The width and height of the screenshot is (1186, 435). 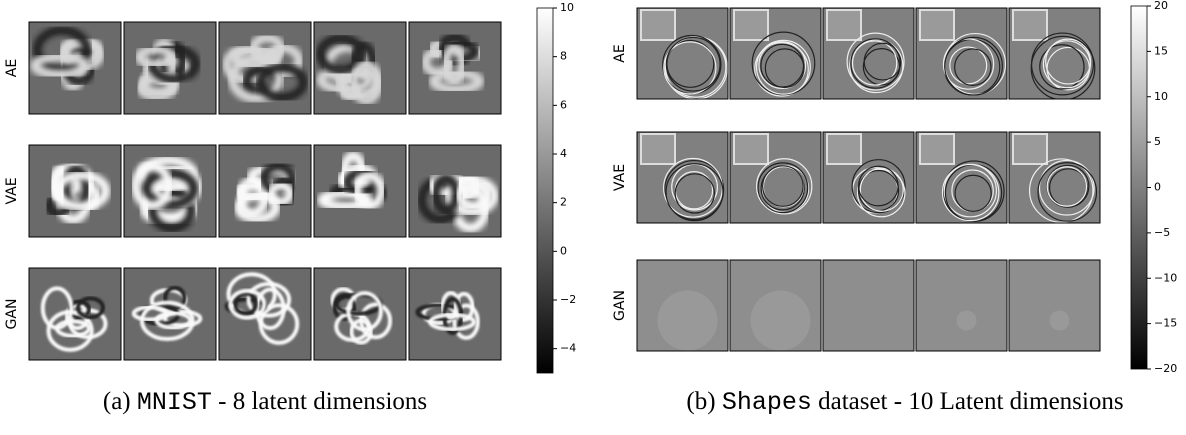 I want to click on colorbar-tick-label: −2, so click(x=568, y=299).